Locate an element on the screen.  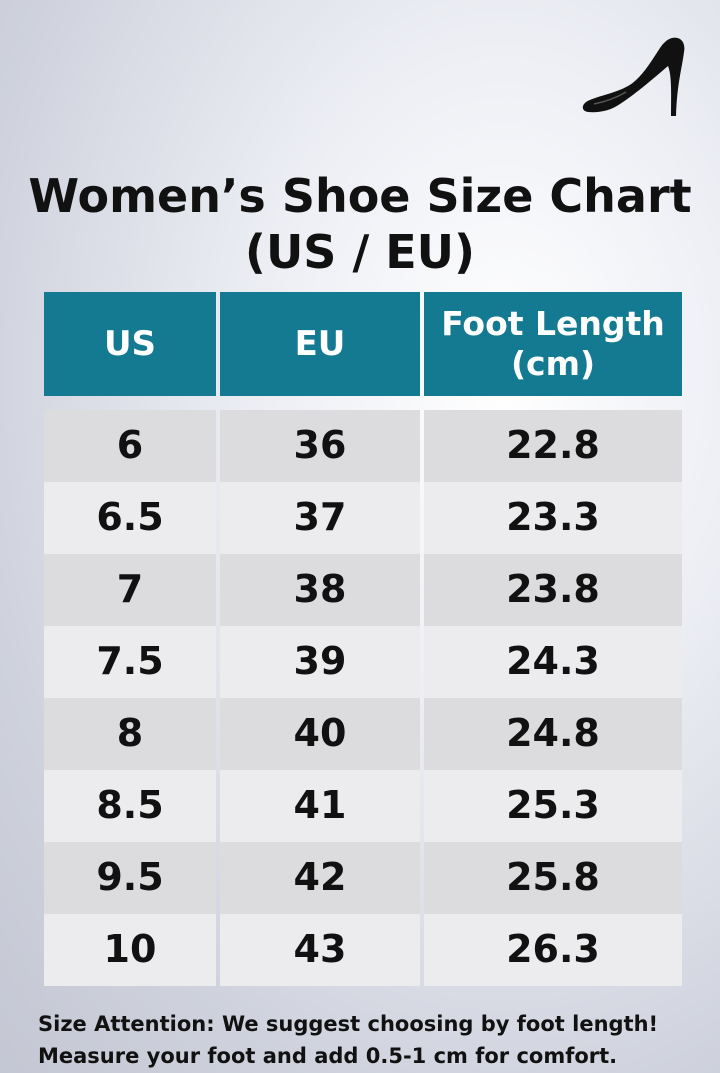
title-line-2: (US / EU) is located at coordinates (360, 252).